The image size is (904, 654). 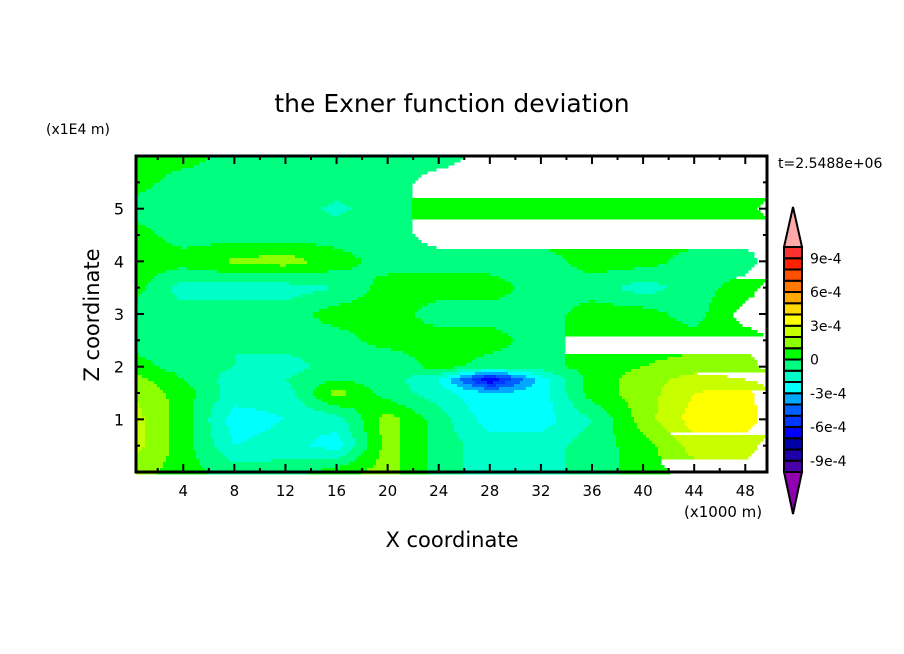 What do you see at coordinates (183, 491) in the screenshot?
I see `x-tick-label: 4` at bounding box center [183, 491].